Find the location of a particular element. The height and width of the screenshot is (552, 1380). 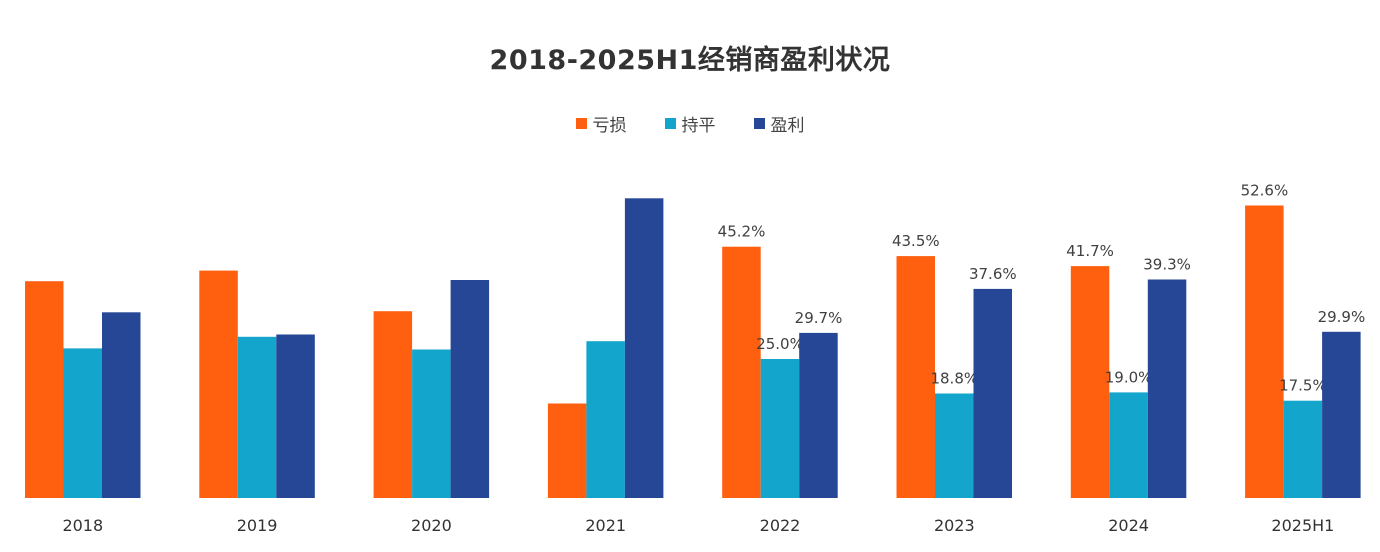

bar-profit-2019 is located at coordinates (295, 416).